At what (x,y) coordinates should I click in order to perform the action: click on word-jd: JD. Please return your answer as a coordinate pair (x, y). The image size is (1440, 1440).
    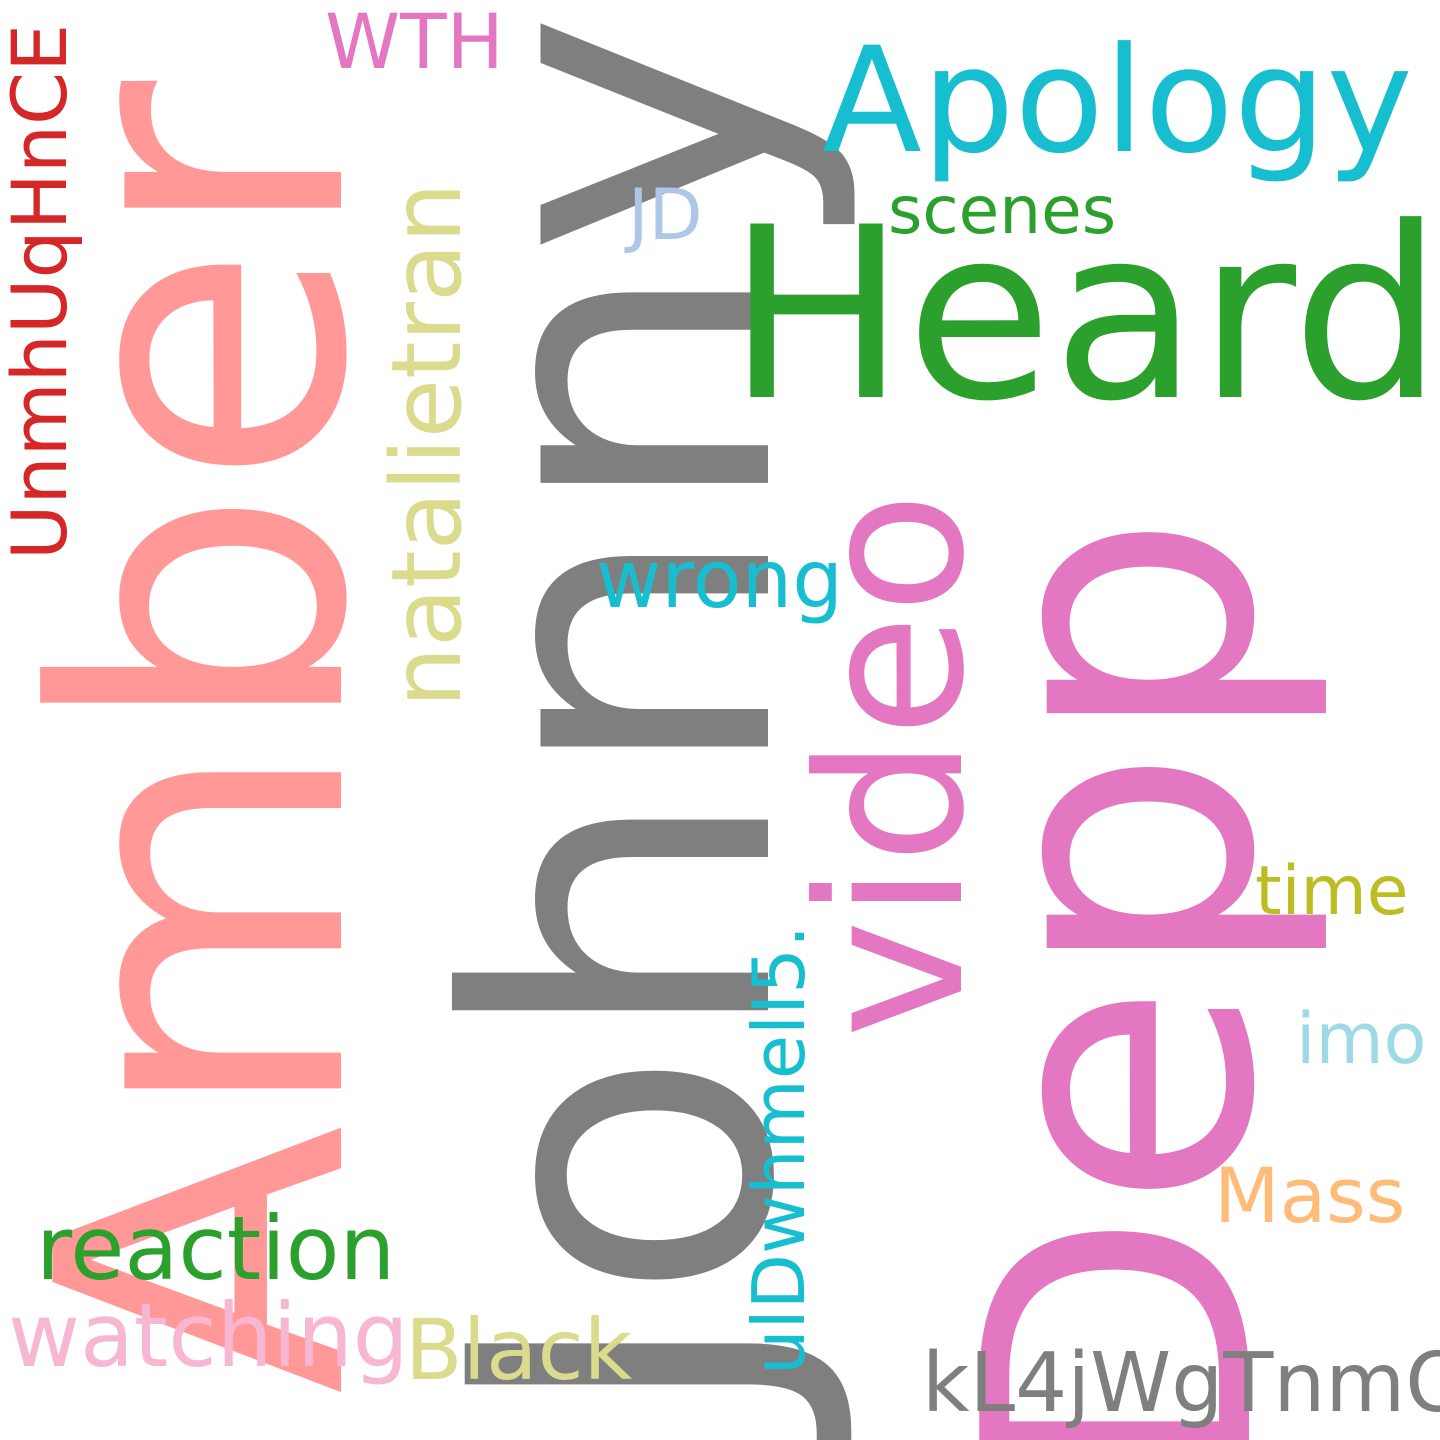
    Looking at the image, I should click on (665, 215).